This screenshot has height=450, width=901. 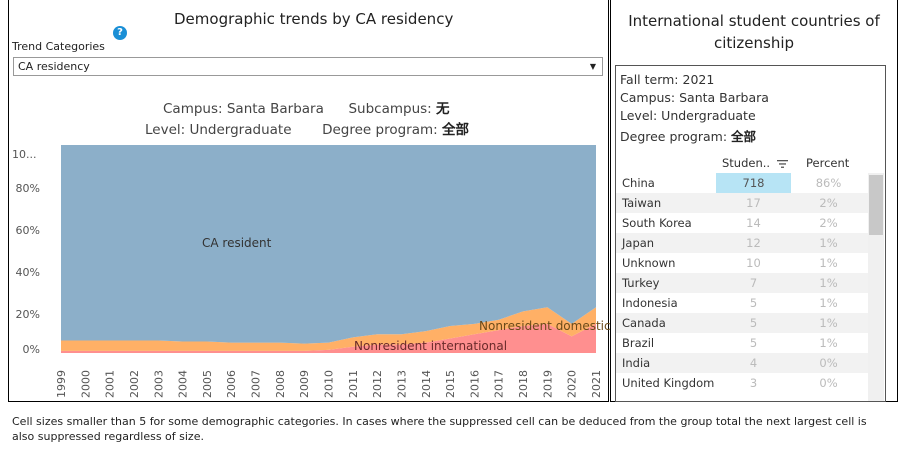 What do you see at coordinates (638, 343) in the screenshot?
I see `country-name: Brazil` at bounding box center [638, 343].